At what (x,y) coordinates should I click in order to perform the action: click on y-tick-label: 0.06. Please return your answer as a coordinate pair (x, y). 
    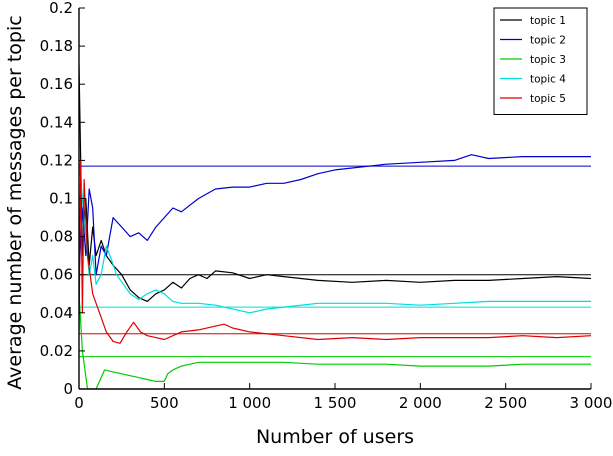
    Looking at the image, I should click on (56, 275).